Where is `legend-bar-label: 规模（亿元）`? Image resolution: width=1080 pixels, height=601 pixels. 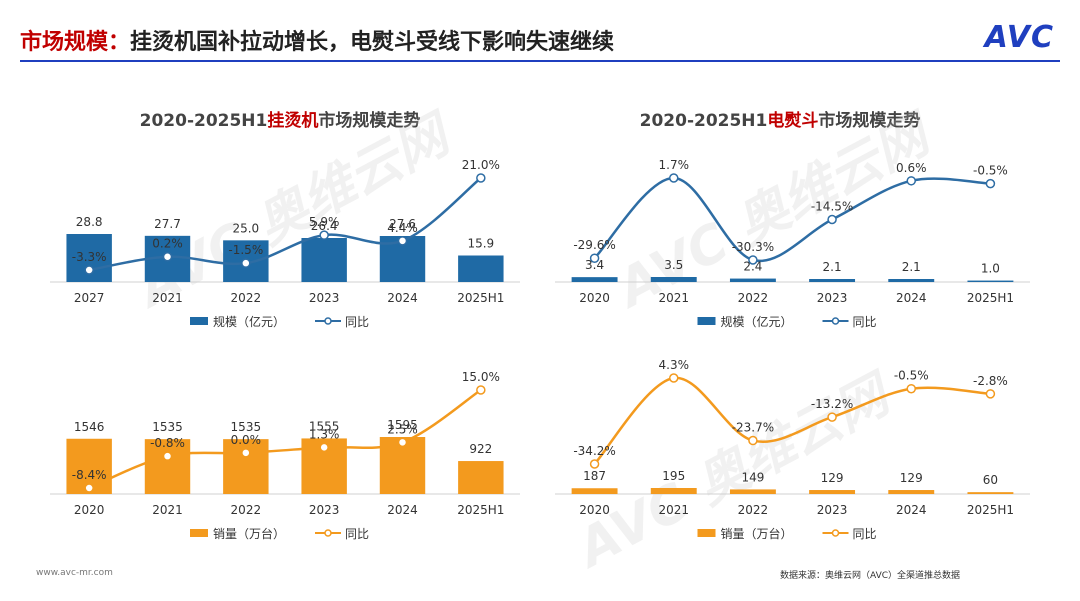 legend-bar-label: 规模（亿元） is located at coordinates (249, 321).